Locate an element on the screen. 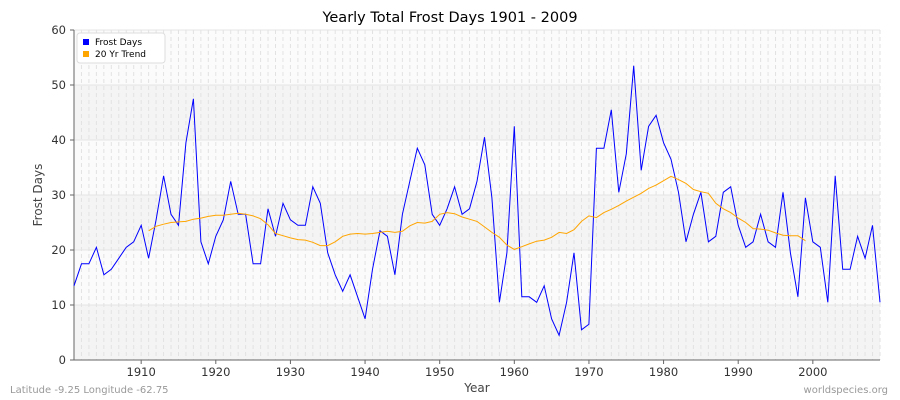 Image resolution: width=900 pixels, height=400 pixels. footer-location: Latitude -9.25 Longitude -62.75 is located at coordinates (89, 390).